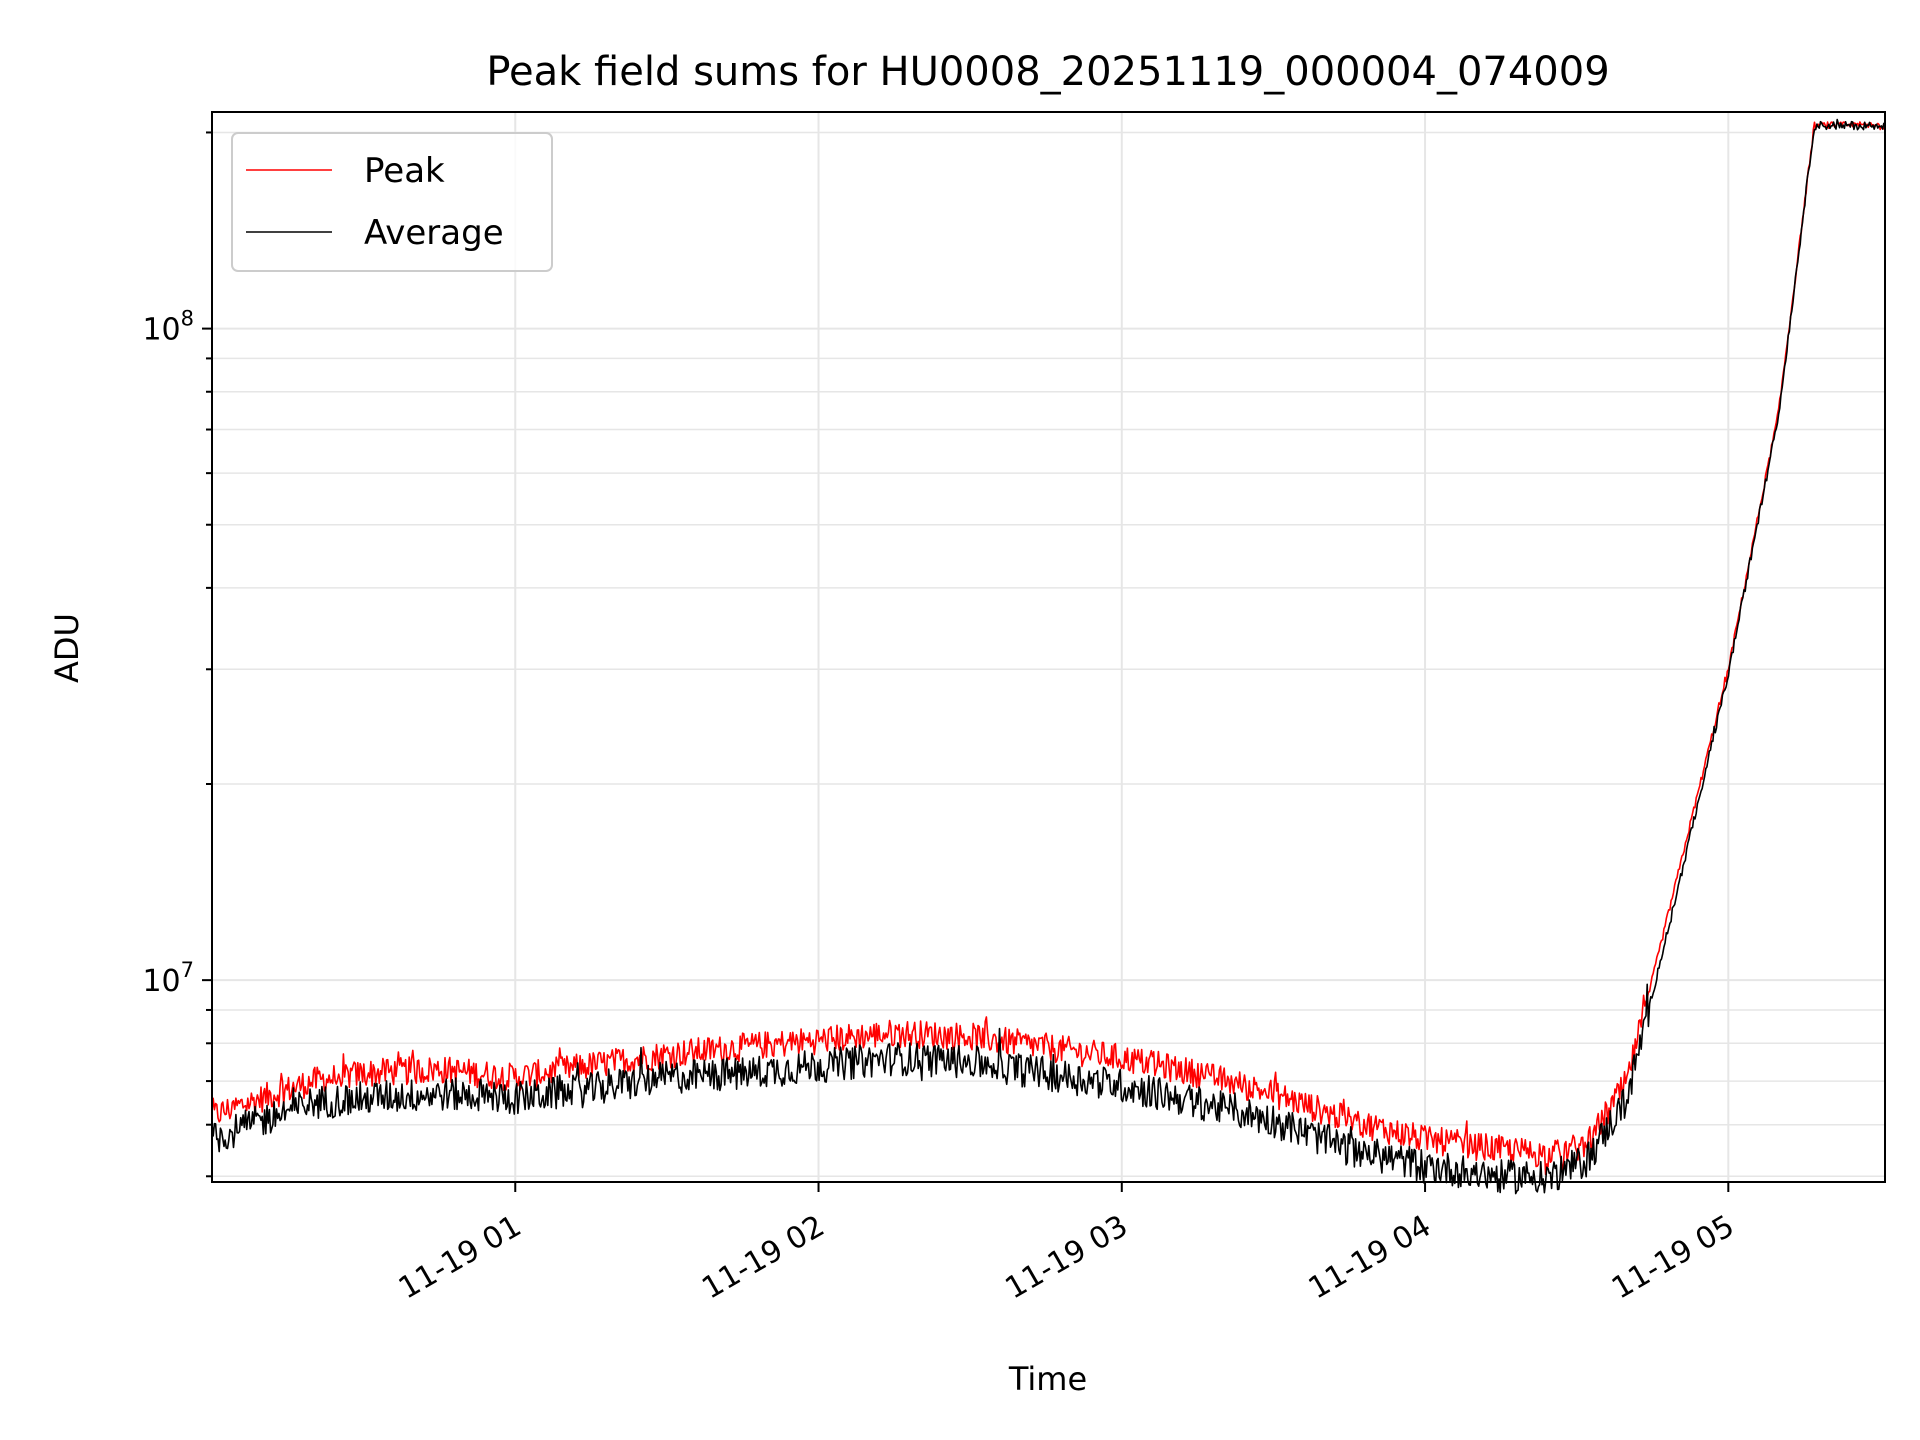 This screenshot has width=1920, height=1440. Describe the element at coordinates (1047, 1379) in the screenshot. I see `x-axis-label: Time` at that location.